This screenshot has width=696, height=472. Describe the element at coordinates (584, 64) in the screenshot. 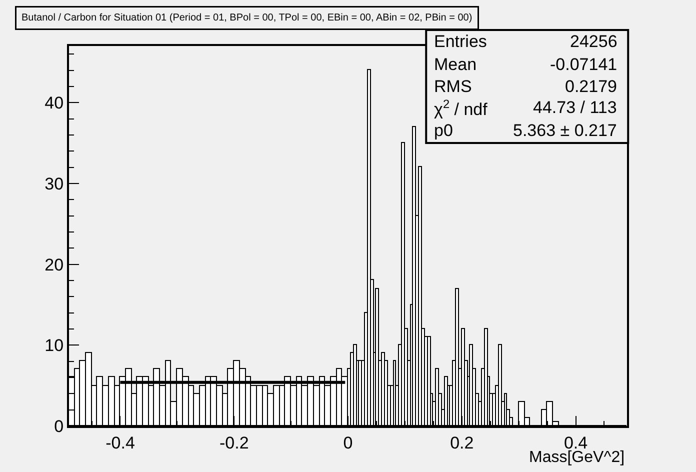

I see `annotation: -0.07141` at that location.